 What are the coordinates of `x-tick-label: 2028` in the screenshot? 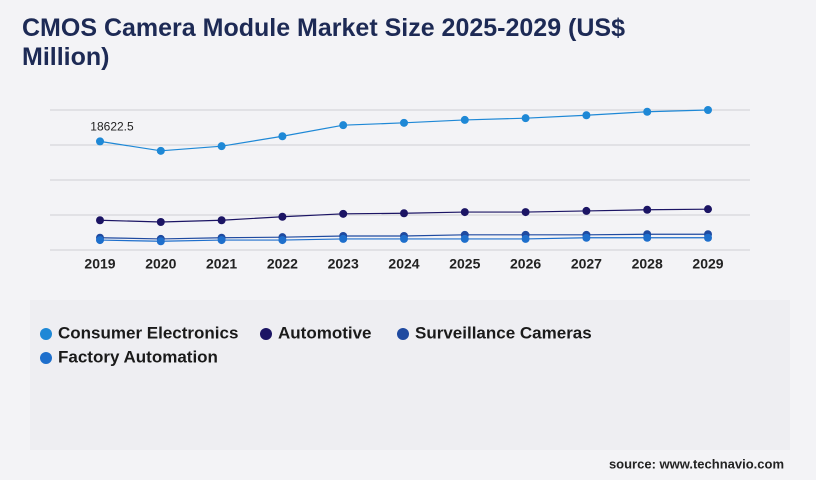 It's located at (647, 264).